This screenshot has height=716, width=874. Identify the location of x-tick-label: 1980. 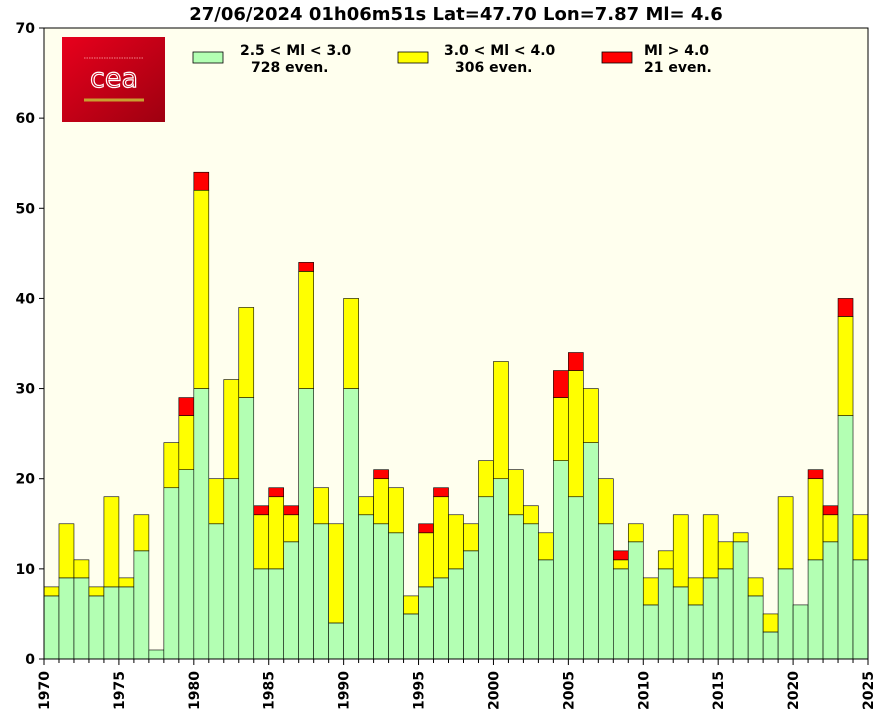
(195, 690).